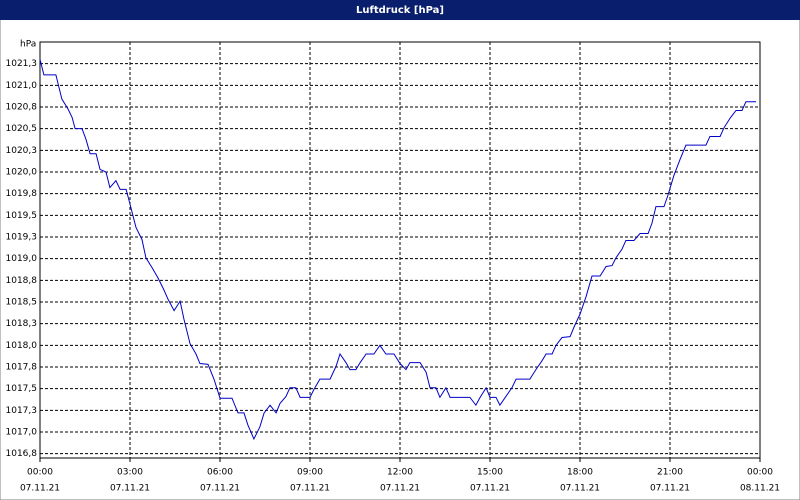 The width and height of the screenshot is (800, 500). What do you see at coordinates (22, 173) in the screenshot?
I see `y-tick-label: 1020,0` at bounding box center [22, 173].